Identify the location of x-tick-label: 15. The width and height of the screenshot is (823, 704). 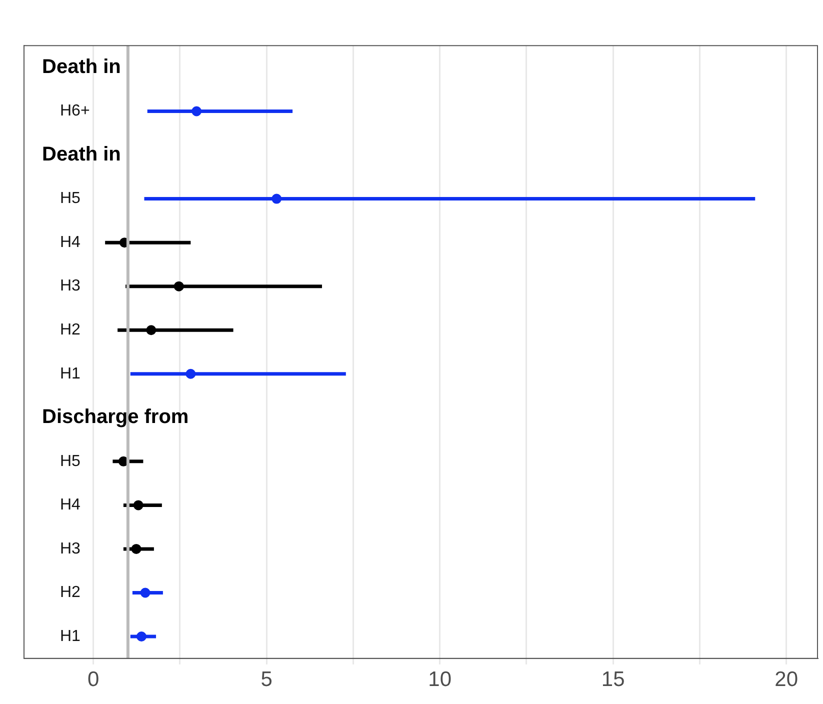
(613, 679).